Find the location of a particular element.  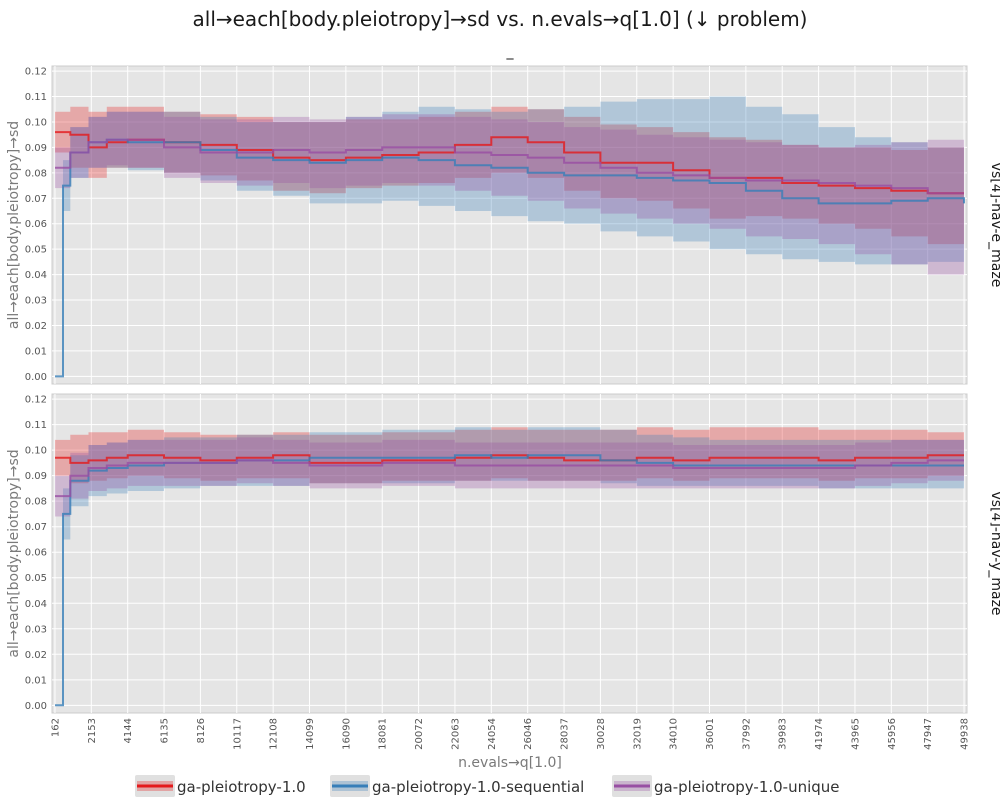

legend-item: ga-pleiotropy-1.0 is located at coordinates (220, 786).